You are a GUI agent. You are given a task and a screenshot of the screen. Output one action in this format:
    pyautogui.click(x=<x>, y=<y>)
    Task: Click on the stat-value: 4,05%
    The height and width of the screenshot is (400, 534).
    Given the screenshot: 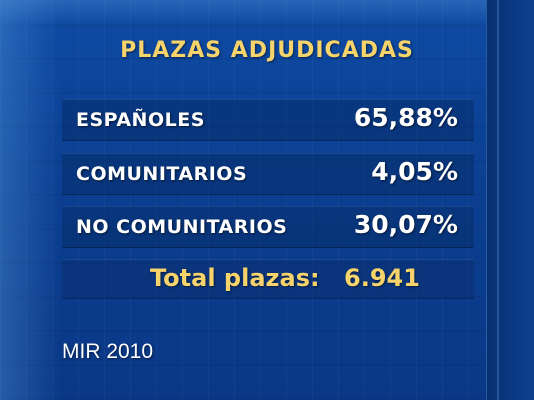 What is the action you would take?
    pyautogui.click(x=414, y=171)
    